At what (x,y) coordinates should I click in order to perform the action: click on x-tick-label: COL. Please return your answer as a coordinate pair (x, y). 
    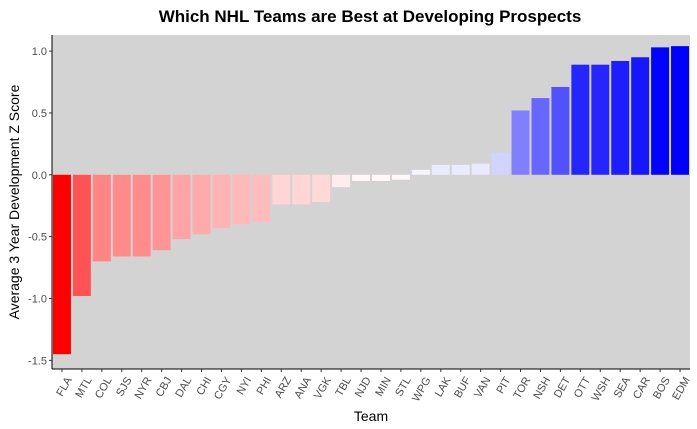
    Looking at the image, I should click on (104, 388).